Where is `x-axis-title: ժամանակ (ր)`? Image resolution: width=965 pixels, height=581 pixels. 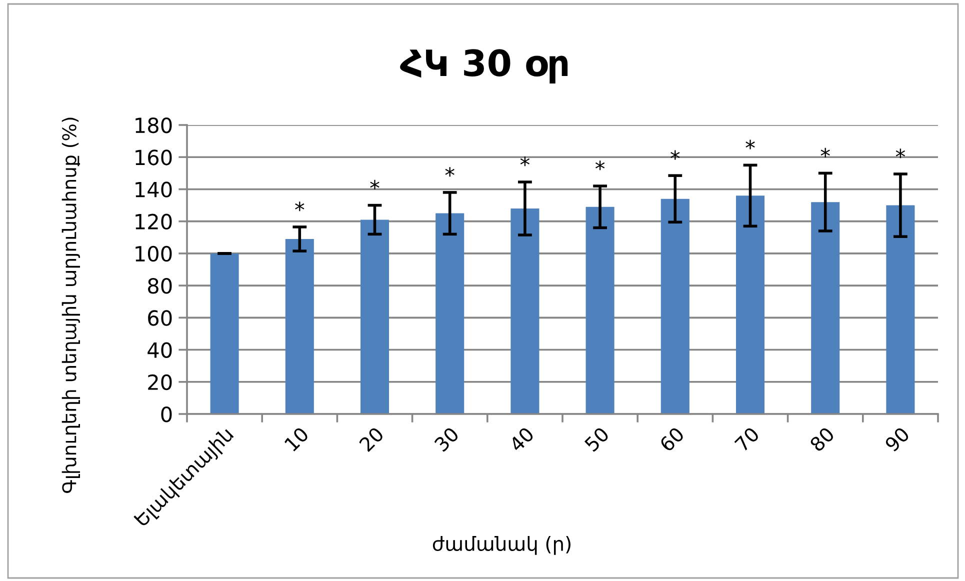 x-axis-title: ժամանակ (ր) is located at coordinates (501, 545).